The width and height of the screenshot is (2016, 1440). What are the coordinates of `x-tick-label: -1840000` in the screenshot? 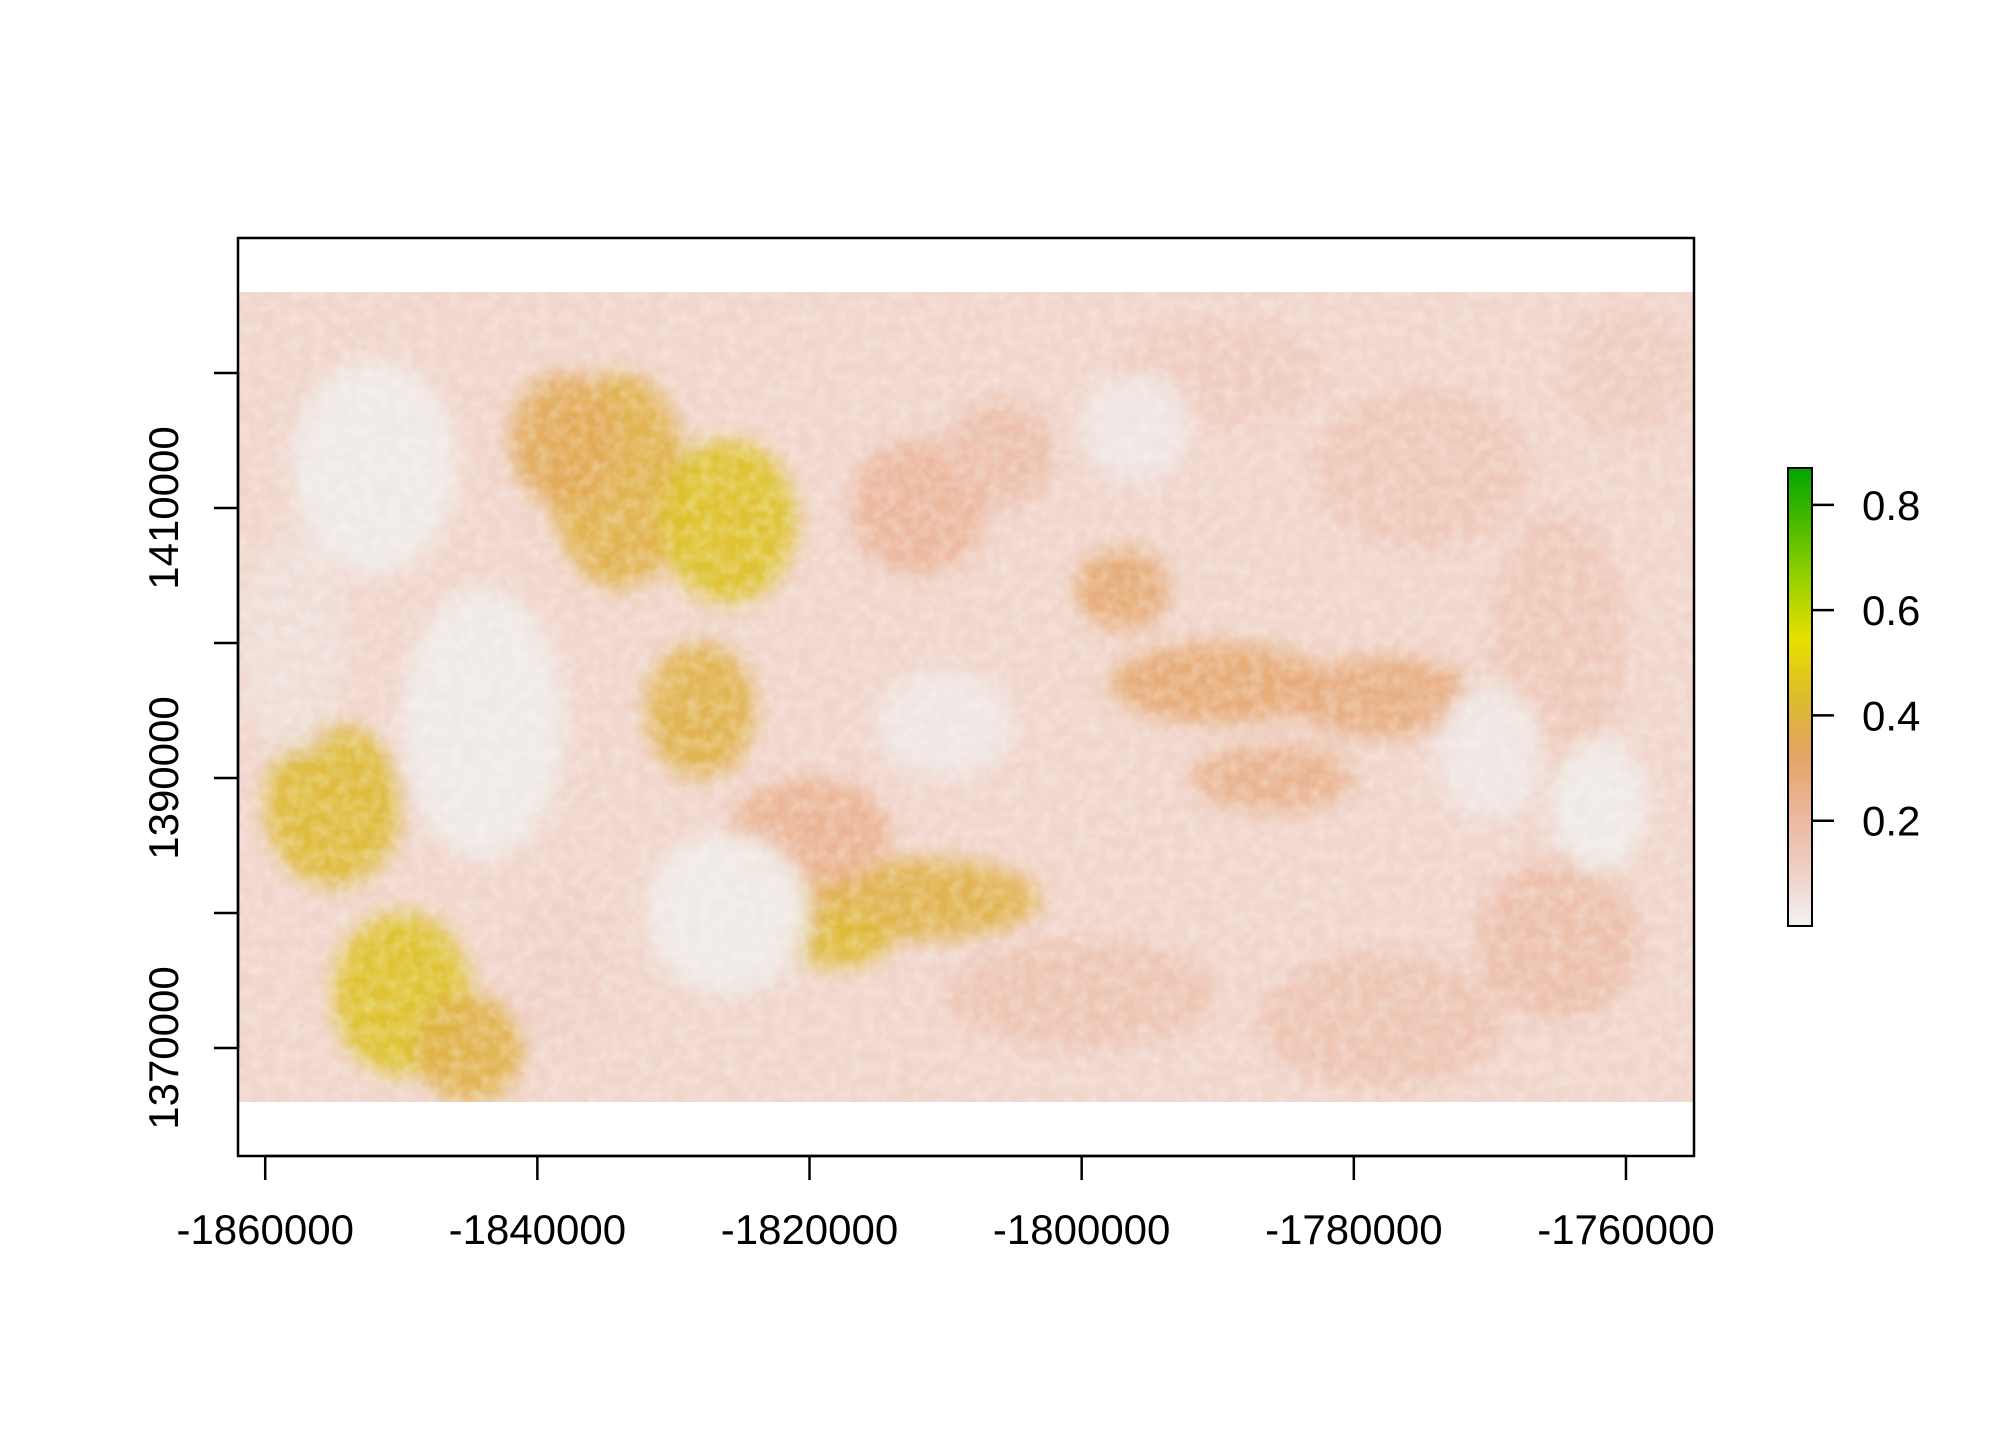 It's located at (538, 1229).